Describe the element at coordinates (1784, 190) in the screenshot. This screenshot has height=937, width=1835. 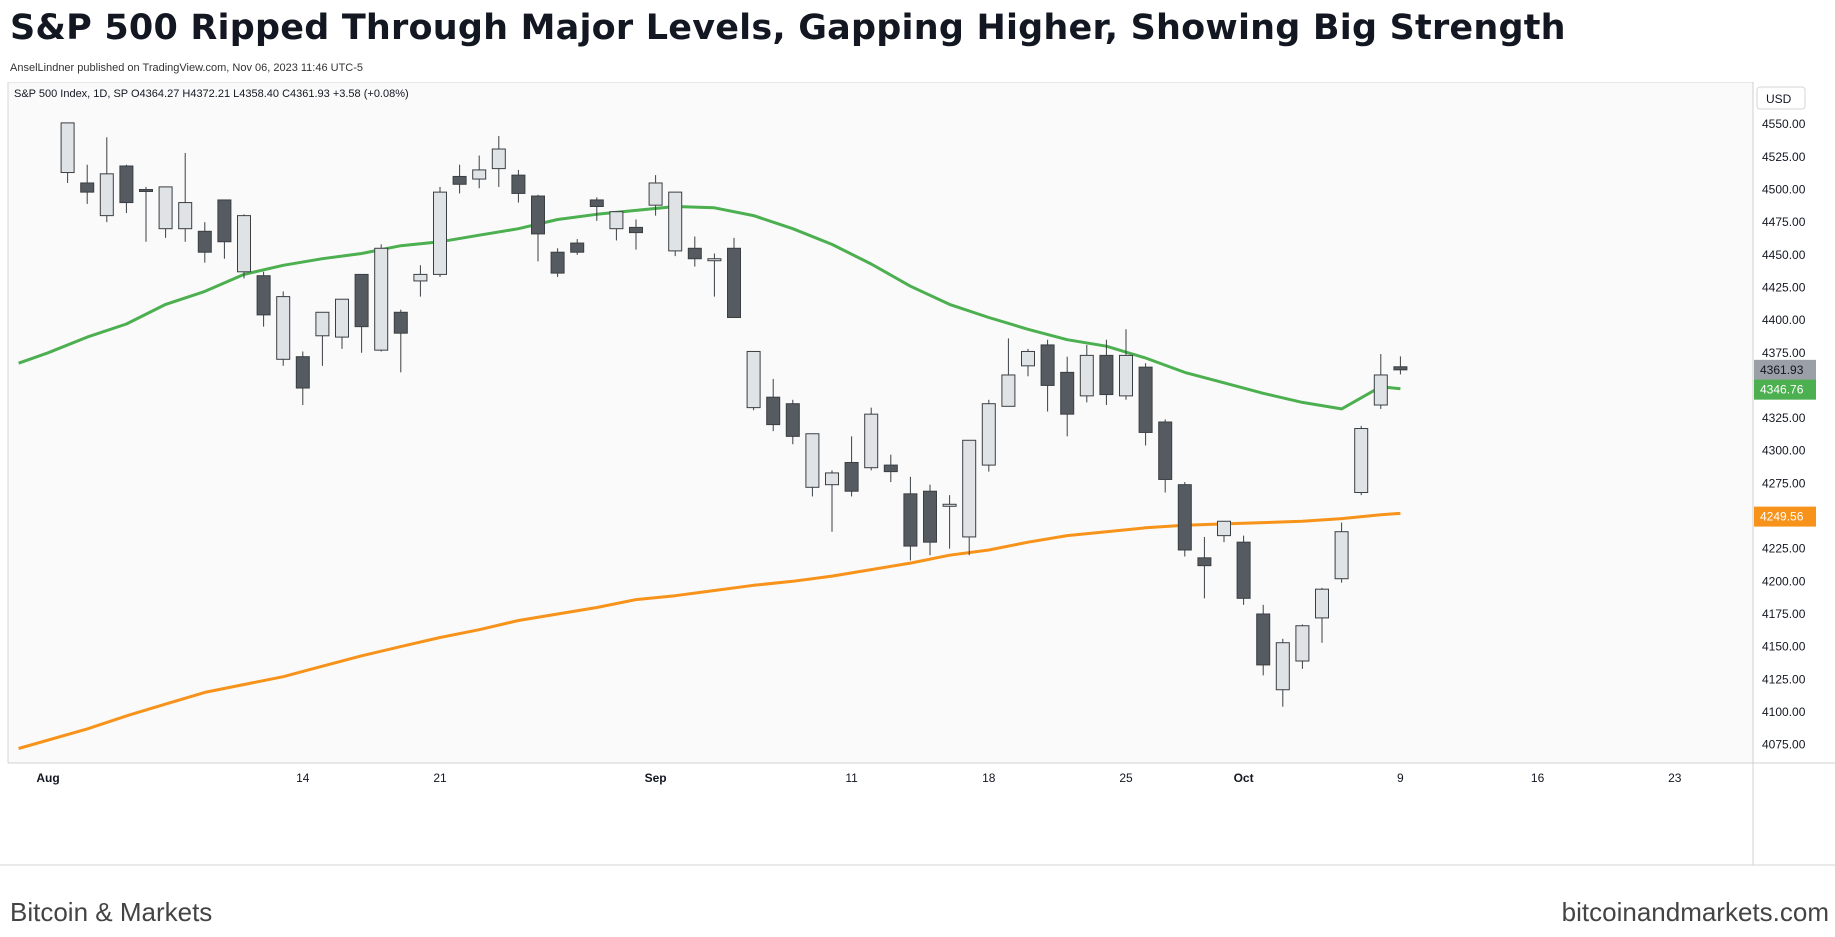
I see `y-tick-label: 4500.00` at that location.